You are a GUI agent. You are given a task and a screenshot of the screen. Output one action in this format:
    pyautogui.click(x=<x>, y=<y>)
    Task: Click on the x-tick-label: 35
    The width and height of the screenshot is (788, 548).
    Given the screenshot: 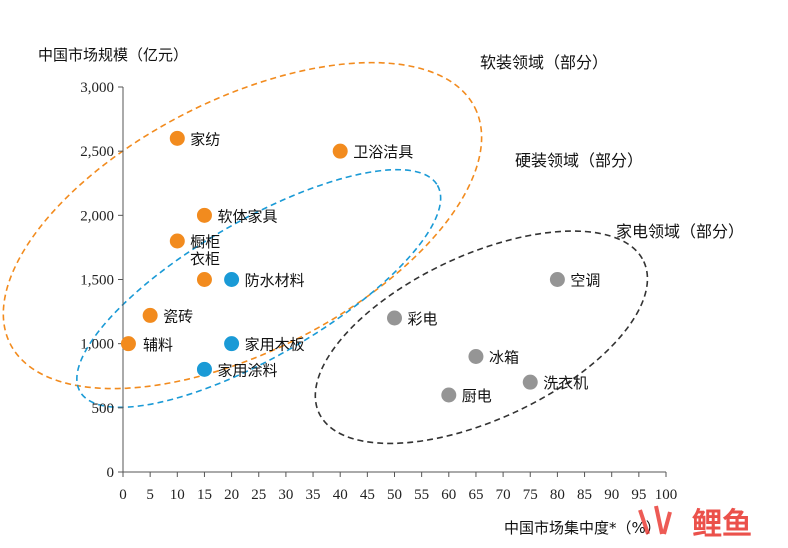 What is the action you would take?
    pyautogui.click(x=313, y=495)
    